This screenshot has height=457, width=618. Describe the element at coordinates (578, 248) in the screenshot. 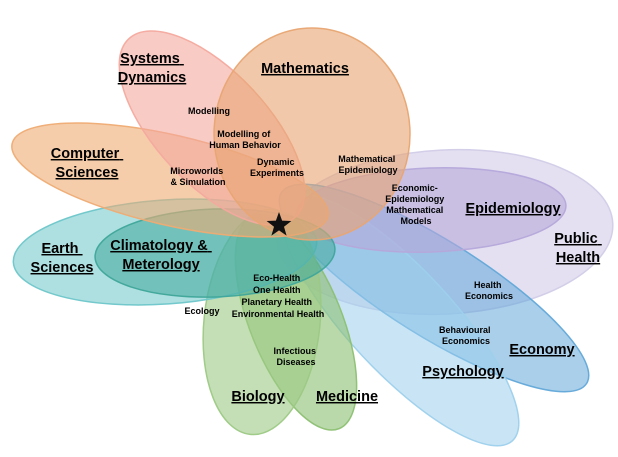

I see `label-public-health: Public Health` at that location.